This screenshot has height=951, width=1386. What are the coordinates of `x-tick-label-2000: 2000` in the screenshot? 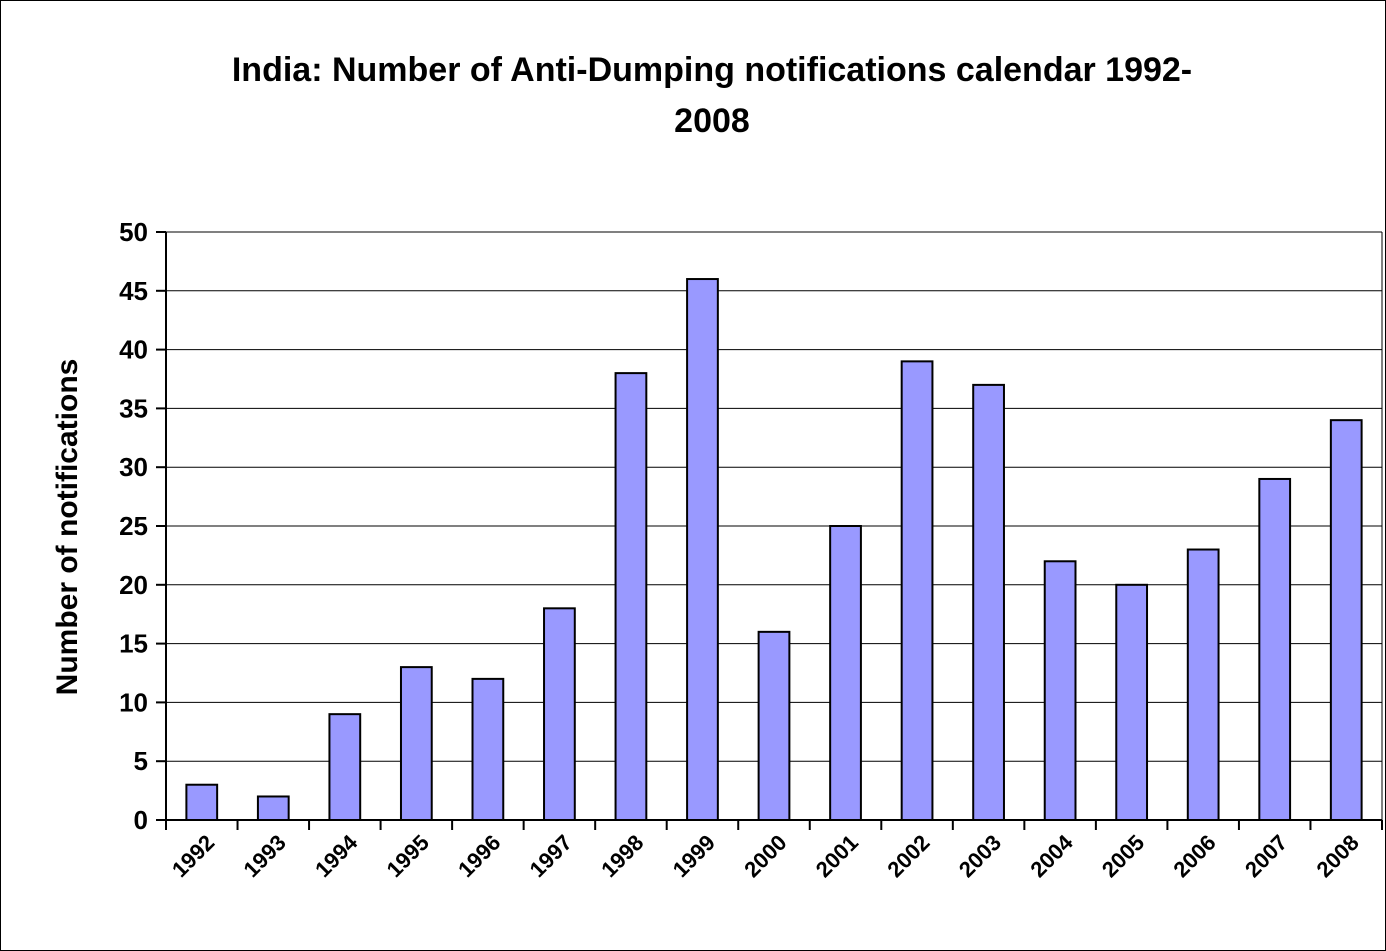 It's located at (765, 856).